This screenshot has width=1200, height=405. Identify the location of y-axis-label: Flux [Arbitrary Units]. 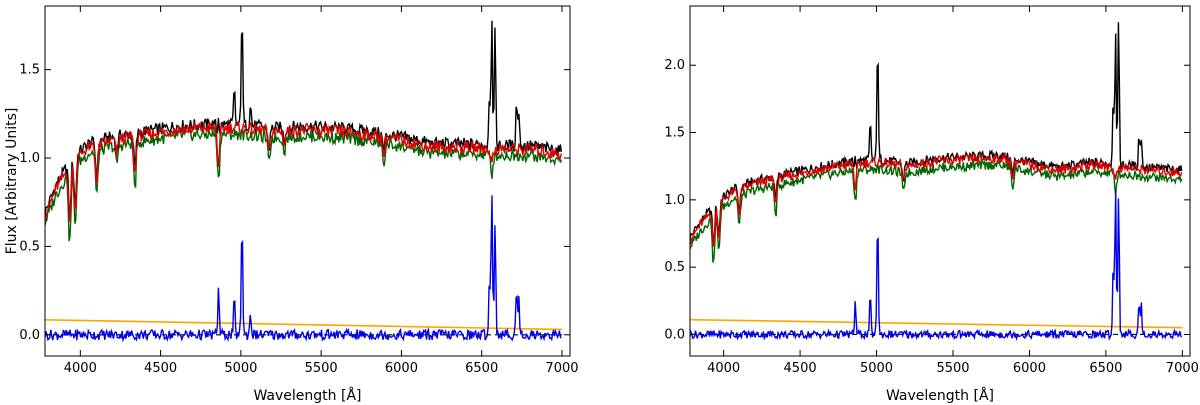
(12, 181).